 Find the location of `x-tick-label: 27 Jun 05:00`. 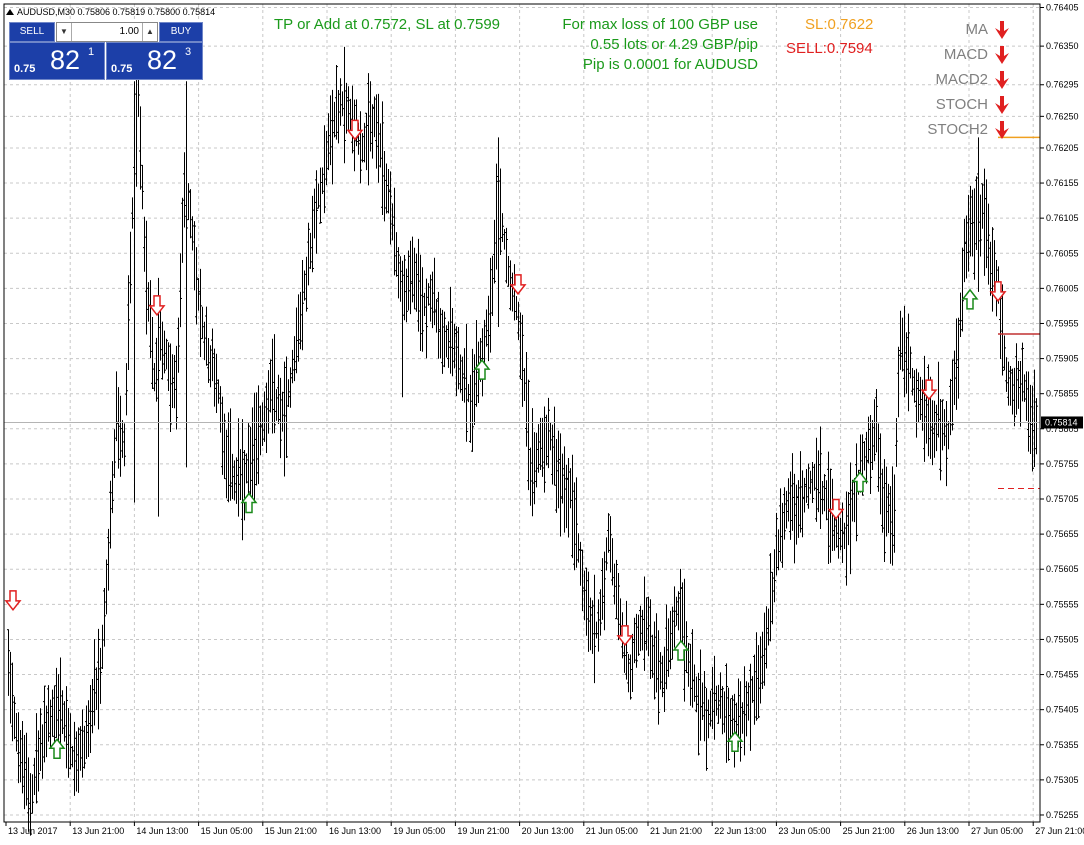

x-tick-label: 27 Jun 05:00 is located at coordinates (997, 831).